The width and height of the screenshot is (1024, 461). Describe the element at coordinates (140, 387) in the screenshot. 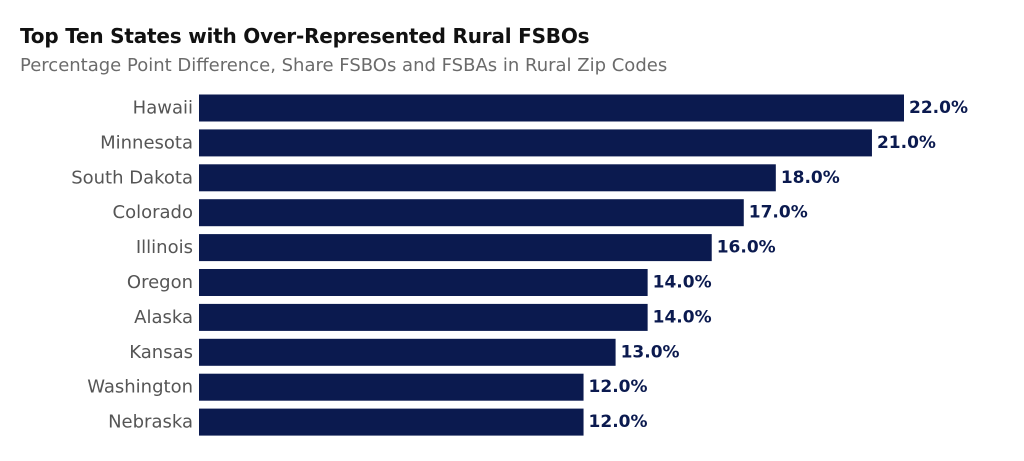

I see `category-label: Washington` at that location.